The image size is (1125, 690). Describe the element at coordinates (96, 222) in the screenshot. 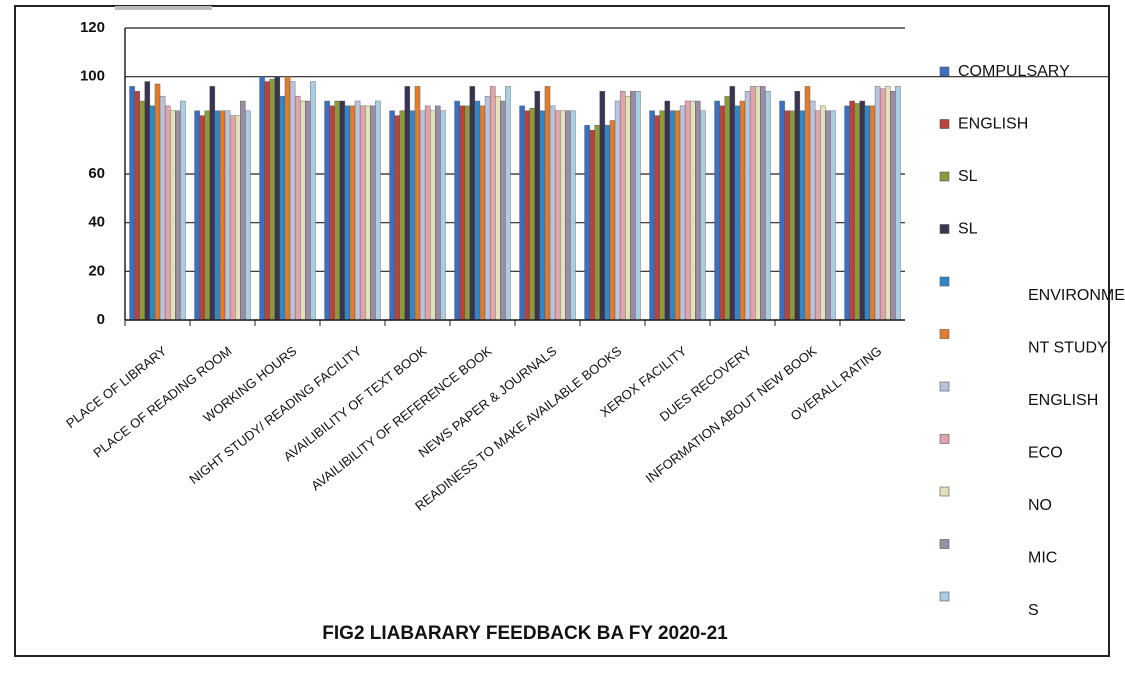

I see `y-tick-label: 40` at that location.